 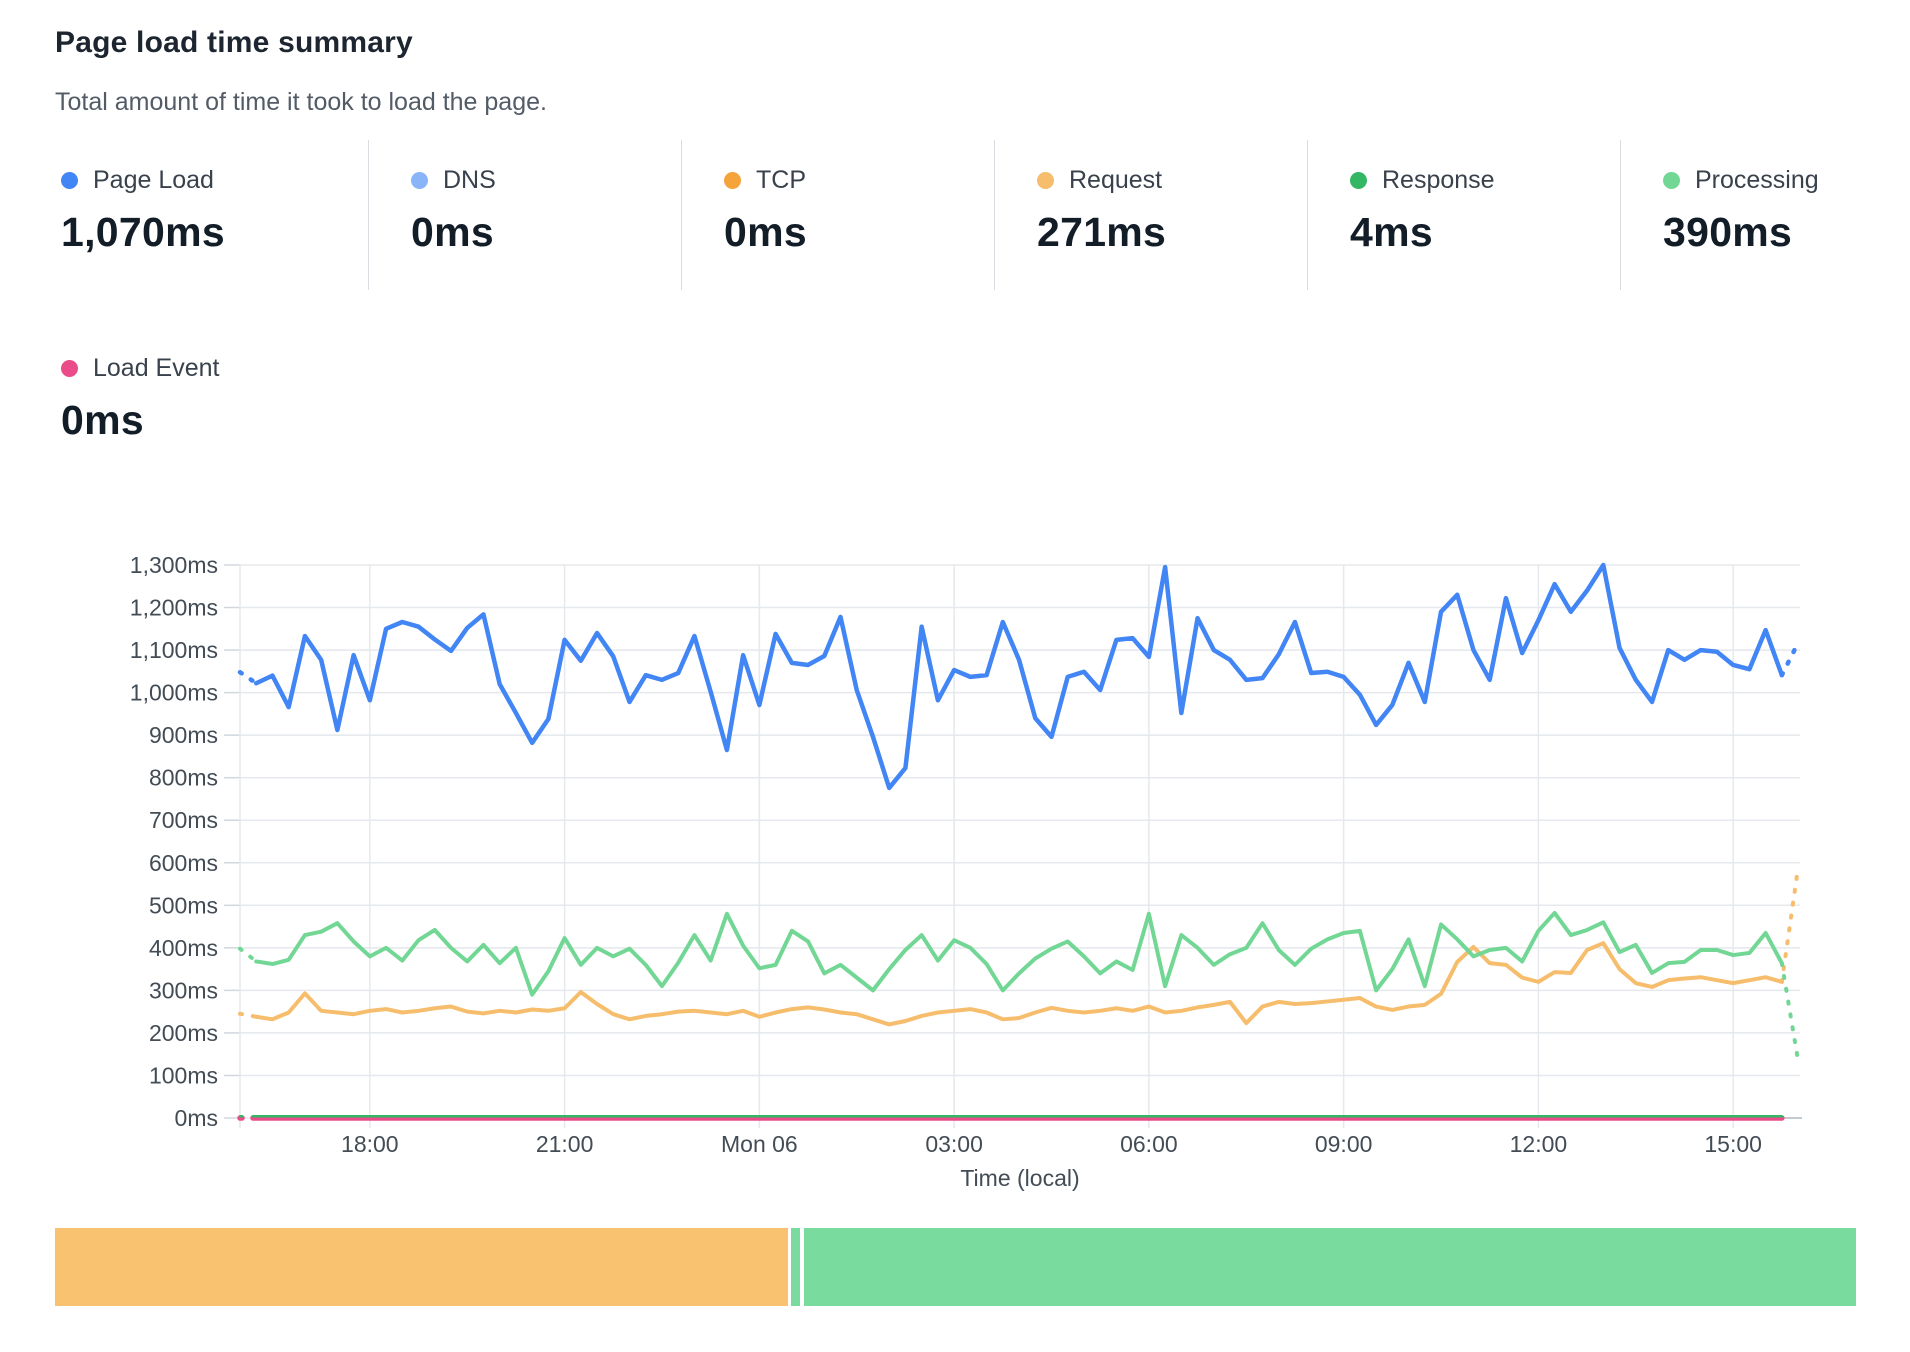 I want to click on dns-legend-dot-icon, so click(x=419, y=180).